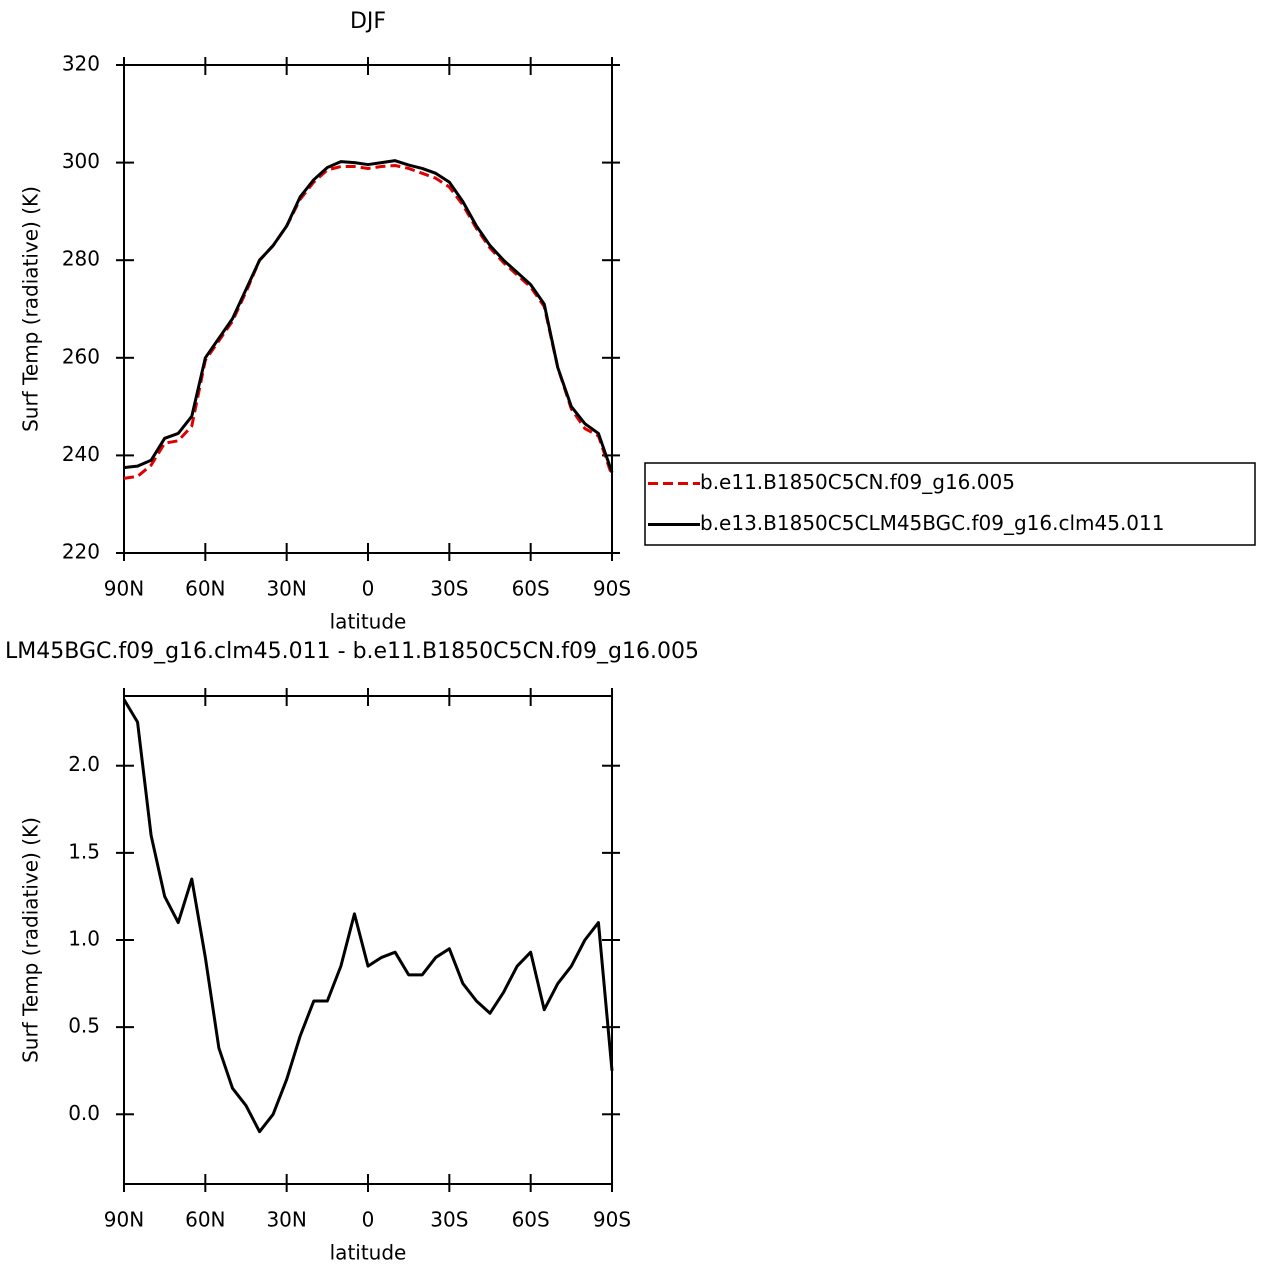 This screenshot has height=1278, width=1274. What do you see at coordinates (950, 504) in the screenshot?
I see `legend-box` at bounding box center [950, 504].